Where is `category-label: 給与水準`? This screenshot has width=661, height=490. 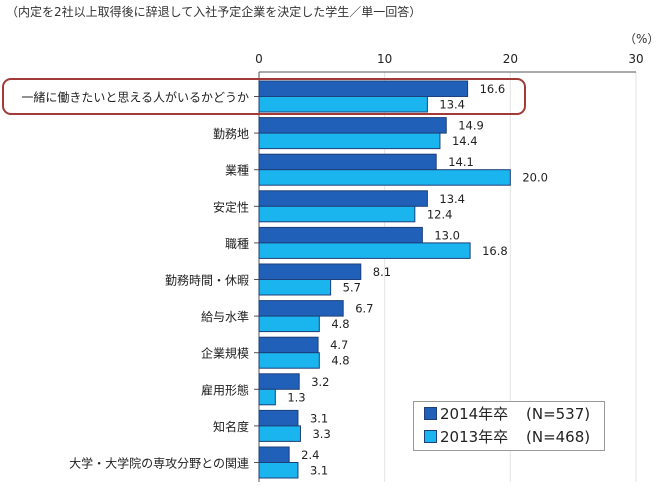 category-label: 給与水準 is located at coordinates (225, 316).